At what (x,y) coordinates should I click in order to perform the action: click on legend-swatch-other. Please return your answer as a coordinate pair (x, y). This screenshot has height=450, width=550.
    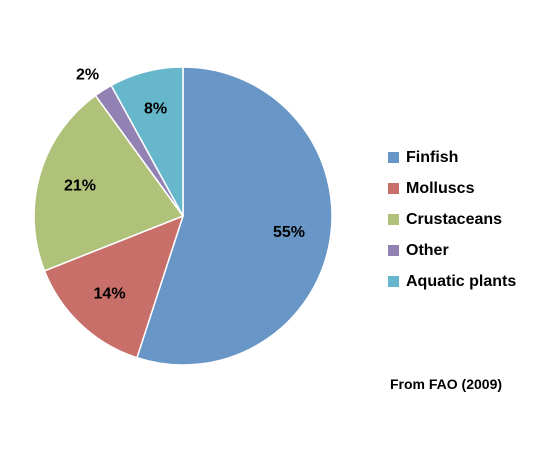
    Looking at the image, I should click on (393, 250).